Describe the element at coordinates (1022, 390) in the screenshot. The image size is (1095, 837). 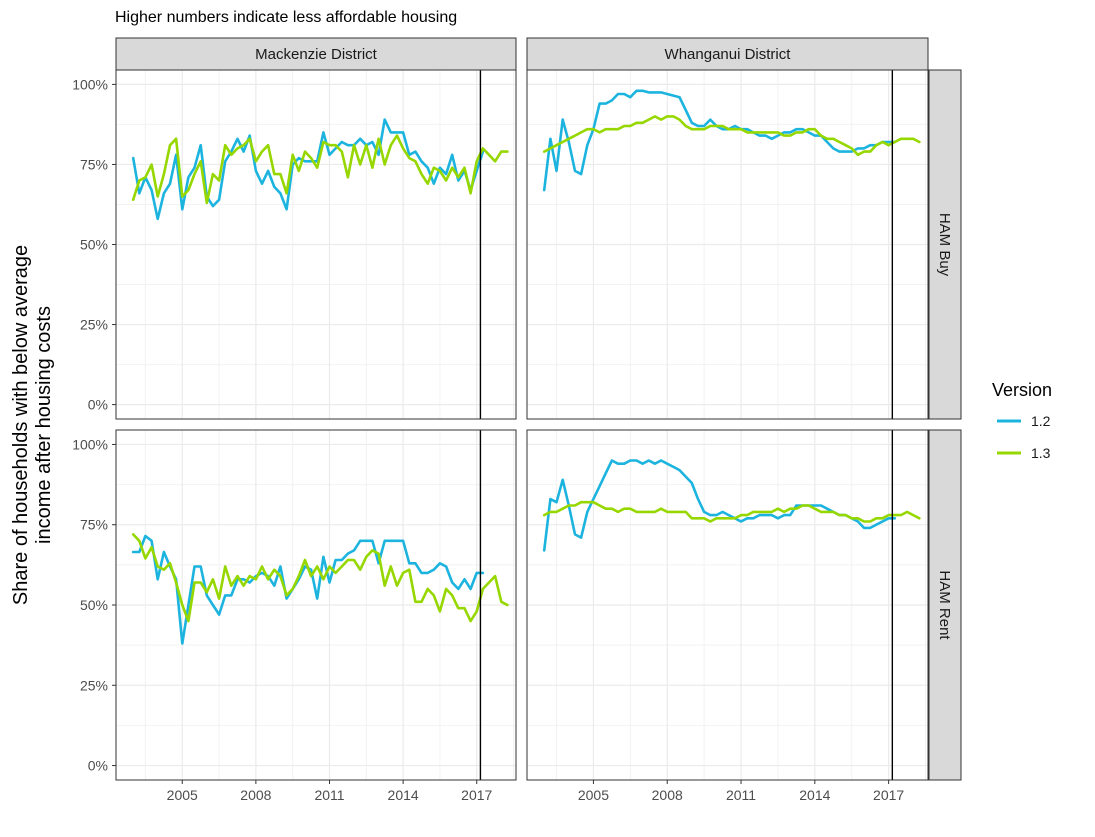
I see `legend-title: Version` at that location.